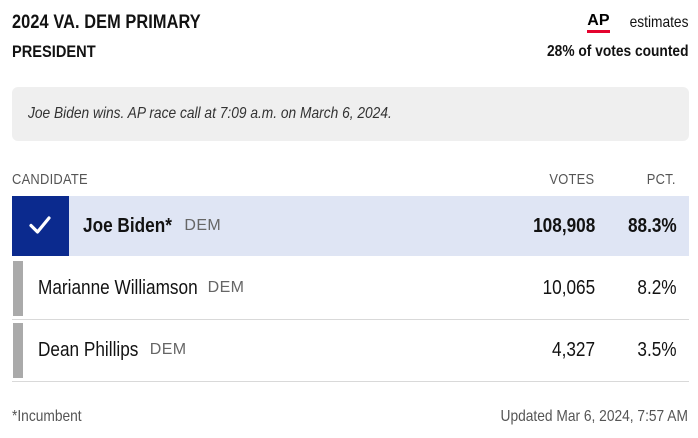 The width and height of the screenshot is (698, 438). I want to click on column-header-pct: PCT., so click(661, 179).